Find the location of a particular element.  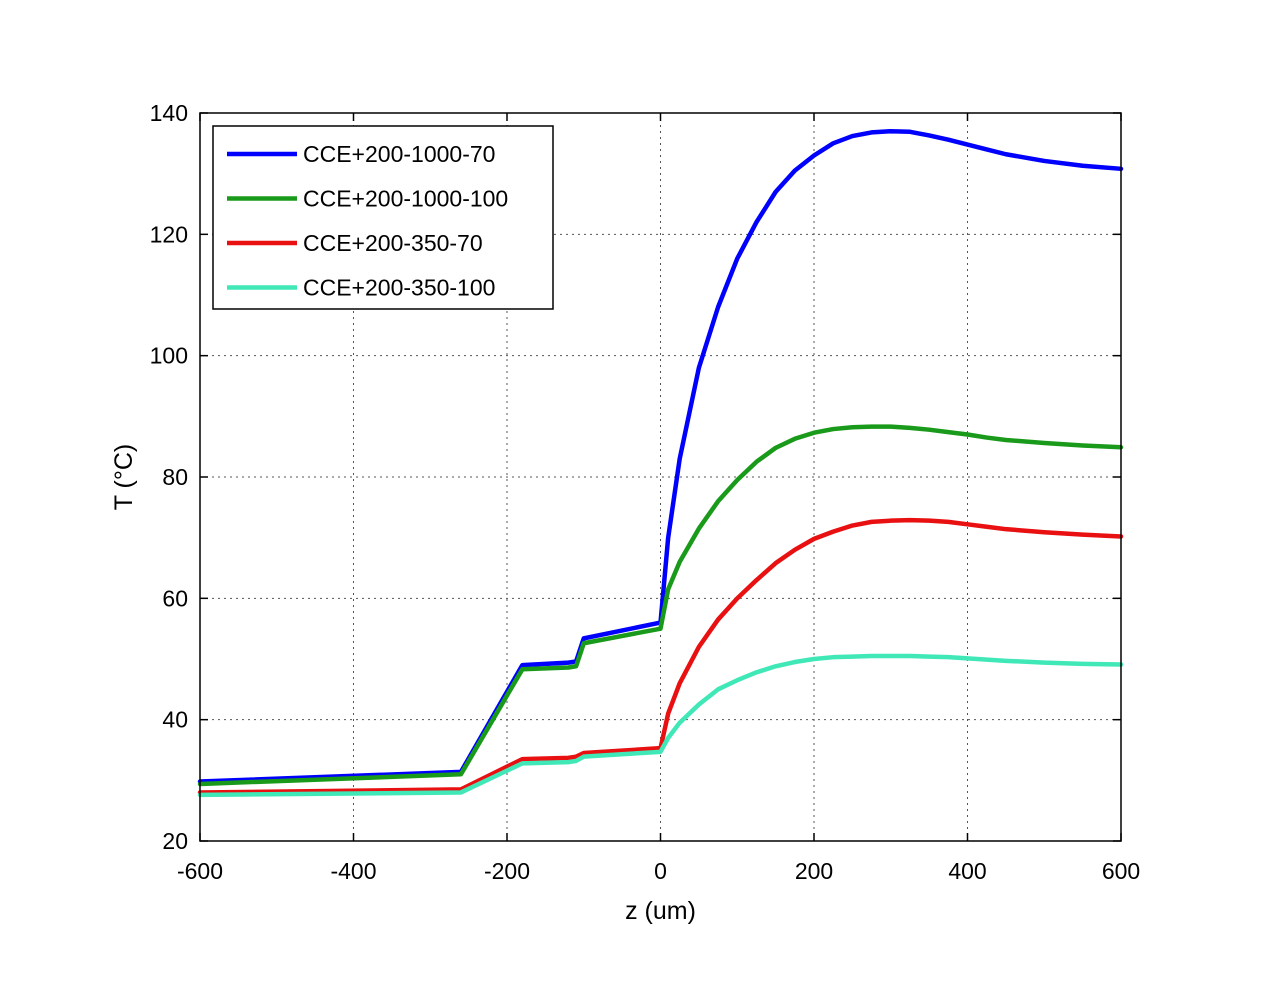

x-tick-labels: -600 -400 -200 0 200 400 600 is located at coordinates (658, 871).